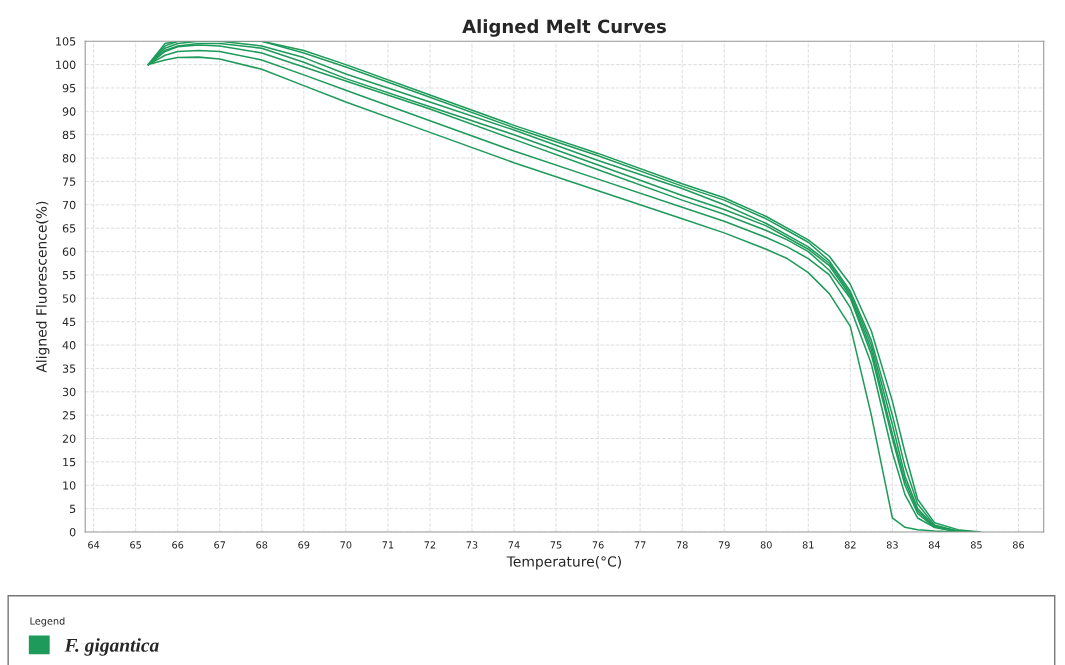 The width and height of the screenshot is (1065, 665). I want to click on x-tick-label: 67, so click(220, 545).